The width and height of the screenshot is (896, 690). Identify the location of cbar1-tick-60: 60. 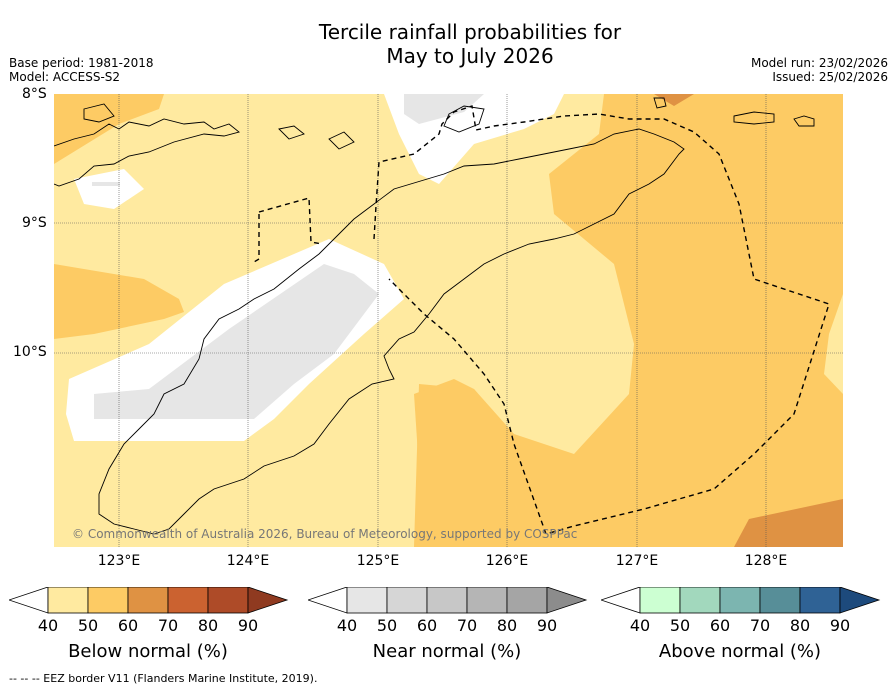
(128, 625).